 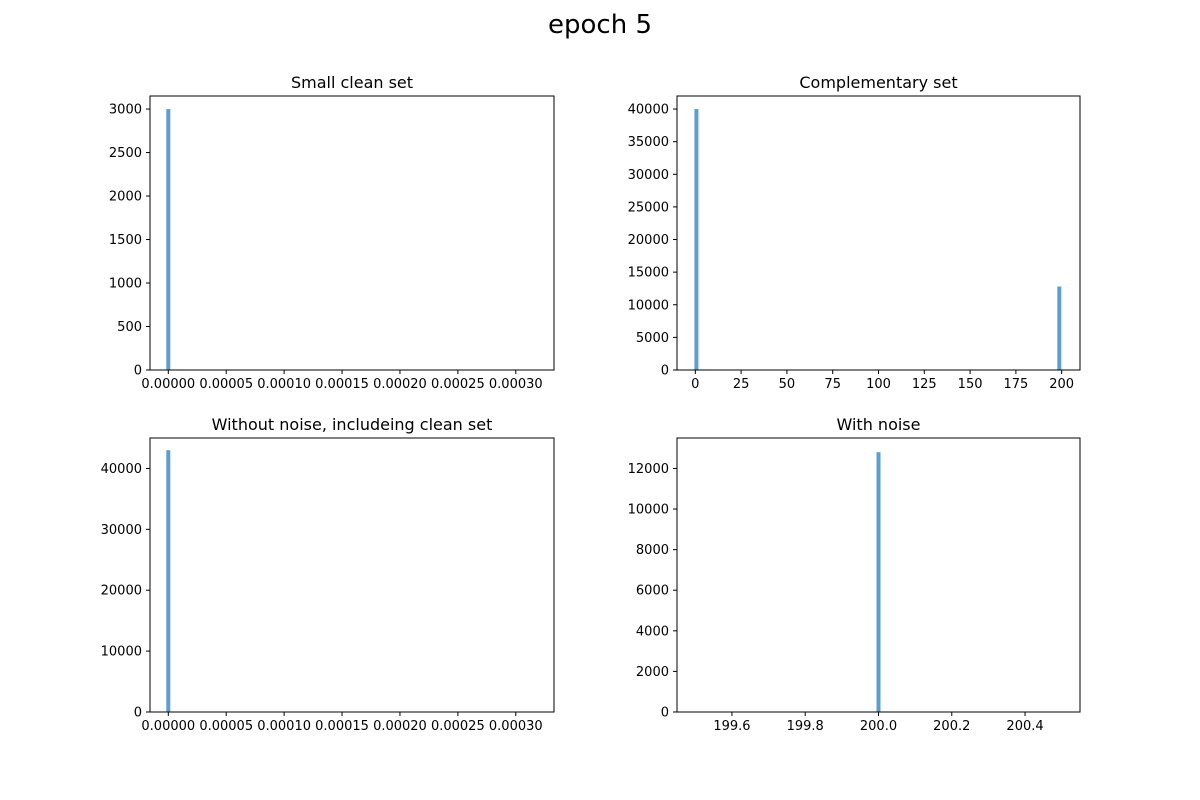 What do you see at coordinates (970, 384) in the screenshot?
I see `x-tick-label: 150` at bounding box center [970, 384].